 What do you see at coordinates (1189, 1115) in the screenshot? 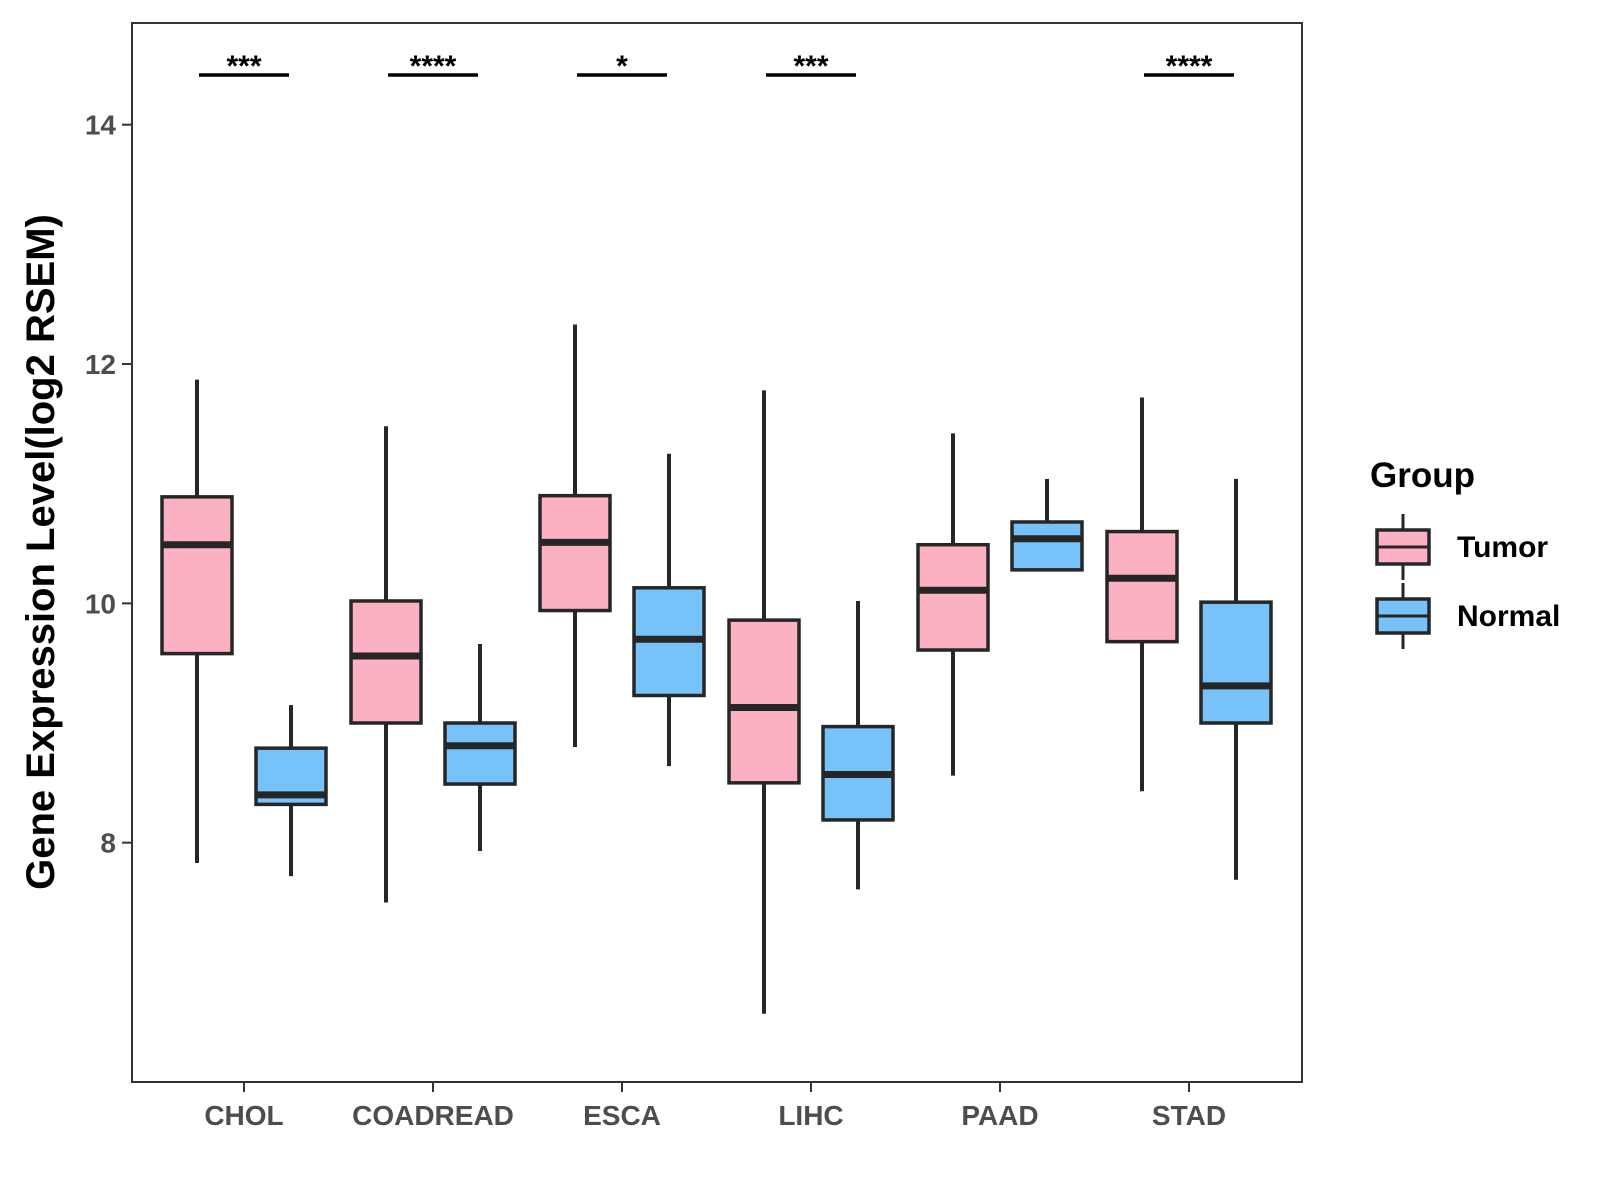
I see `x-tick-label: STAD` at bounding box center [1189, 1115].